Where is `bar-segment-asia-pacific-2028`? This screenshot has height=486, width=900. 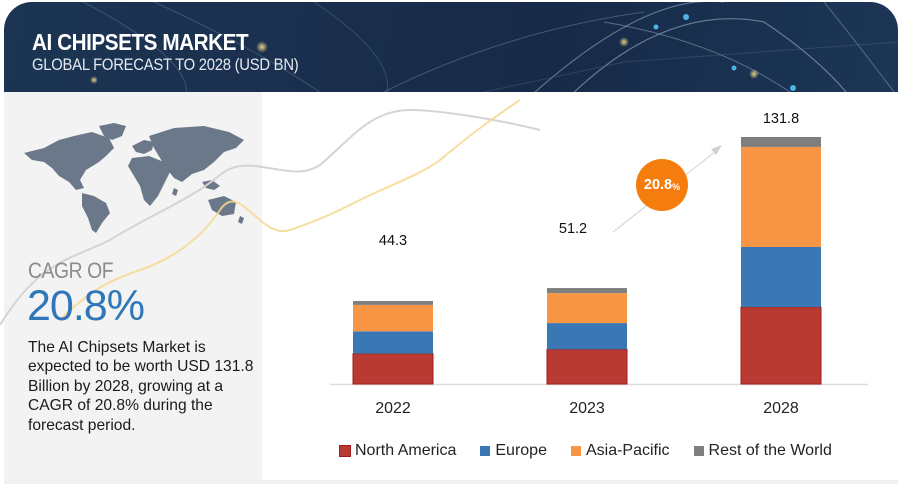
bar-segment-asia-pacific-2028 is located at coordinates (781, 197).